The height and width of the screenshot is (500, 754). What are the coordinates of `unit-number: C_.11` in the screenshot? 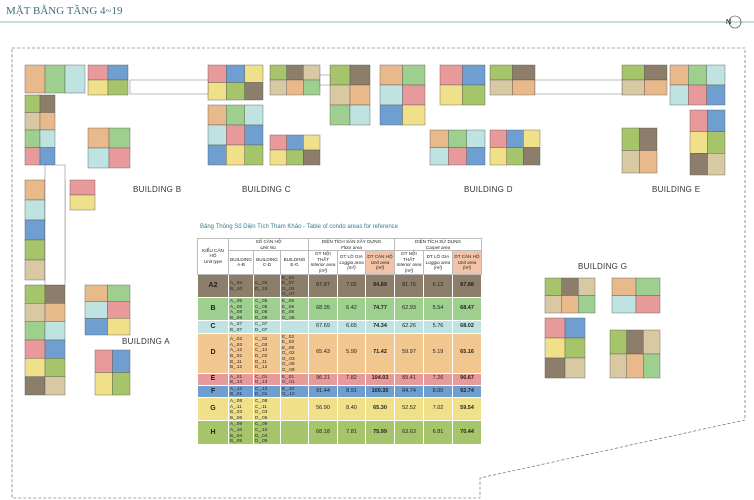 It's located at (261, 406).